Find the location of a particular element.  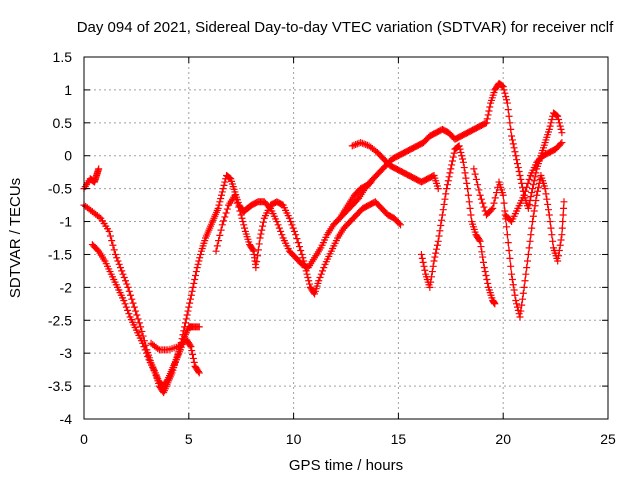

y-tick-label: -1.5 is located at coordinates (60, 254).